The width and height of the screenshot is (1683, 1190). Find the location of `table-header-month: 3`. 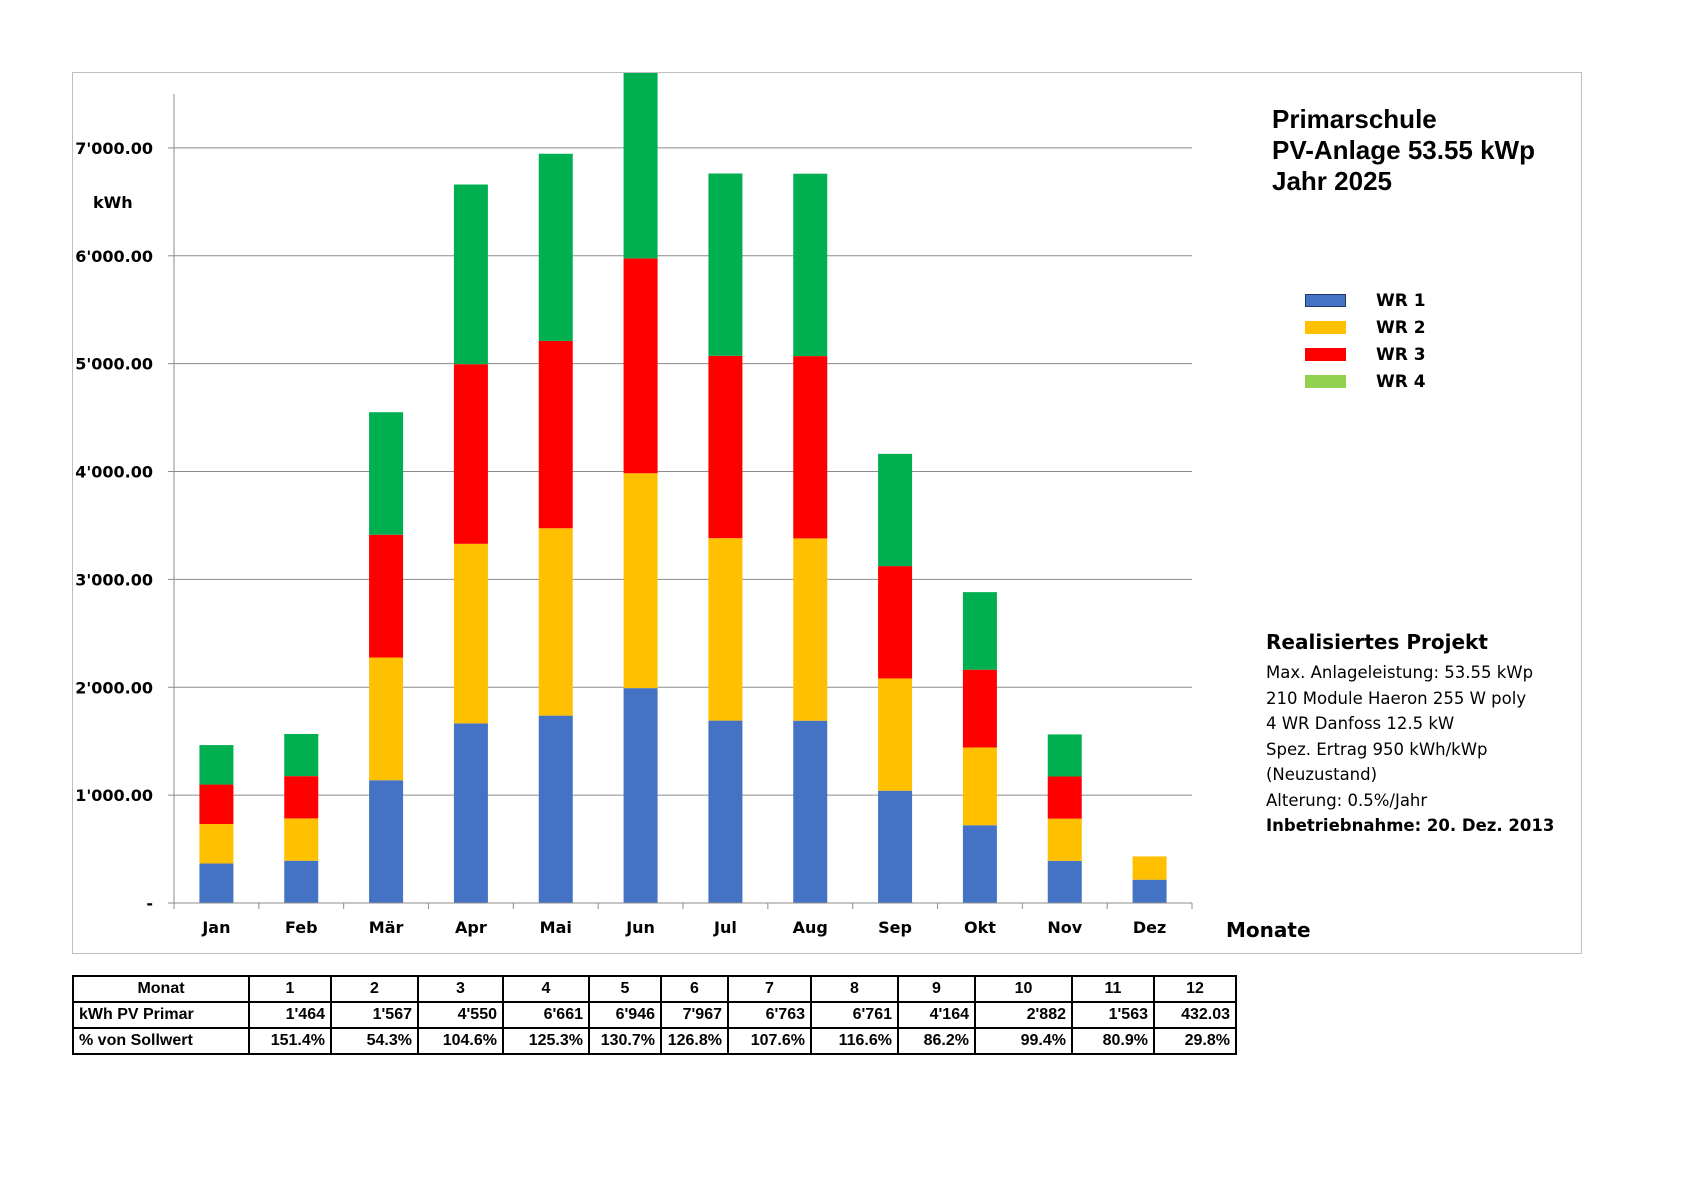

table-header-month: 3 is located at coordinates (460, 989).